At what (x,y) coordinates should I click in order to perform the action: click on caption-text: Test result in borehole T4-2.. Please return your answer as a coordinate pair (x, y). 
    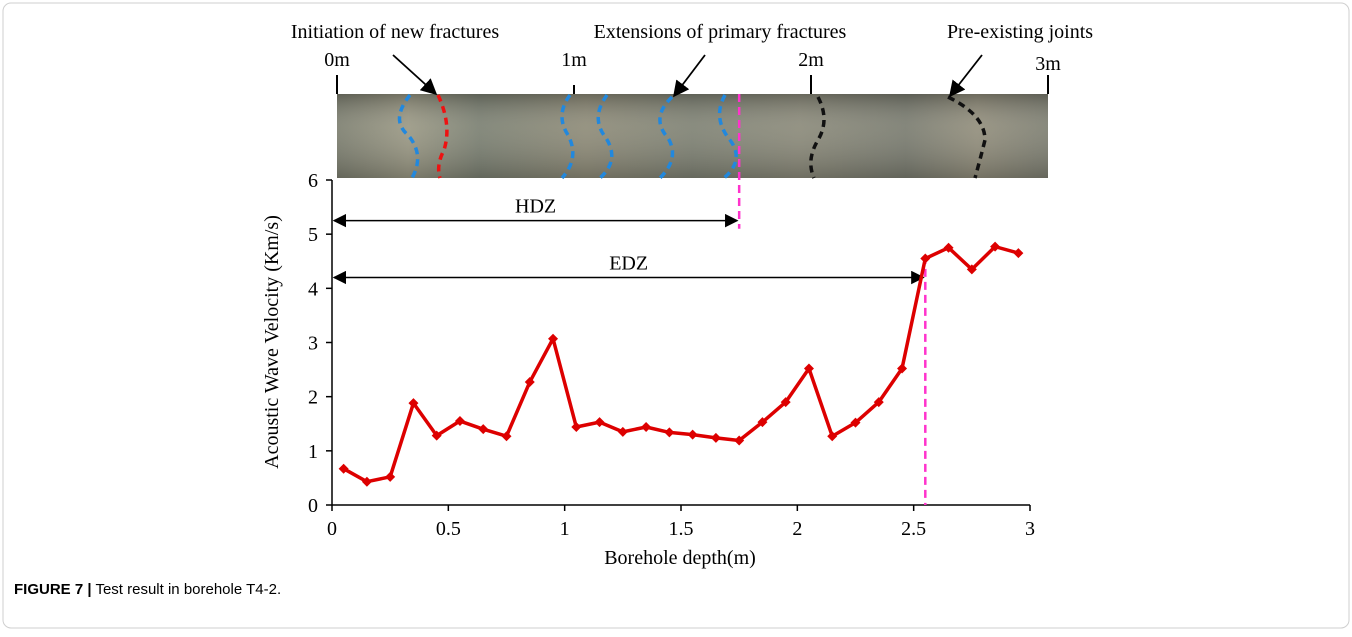
    Looking at the image, I should click on (188, 589).